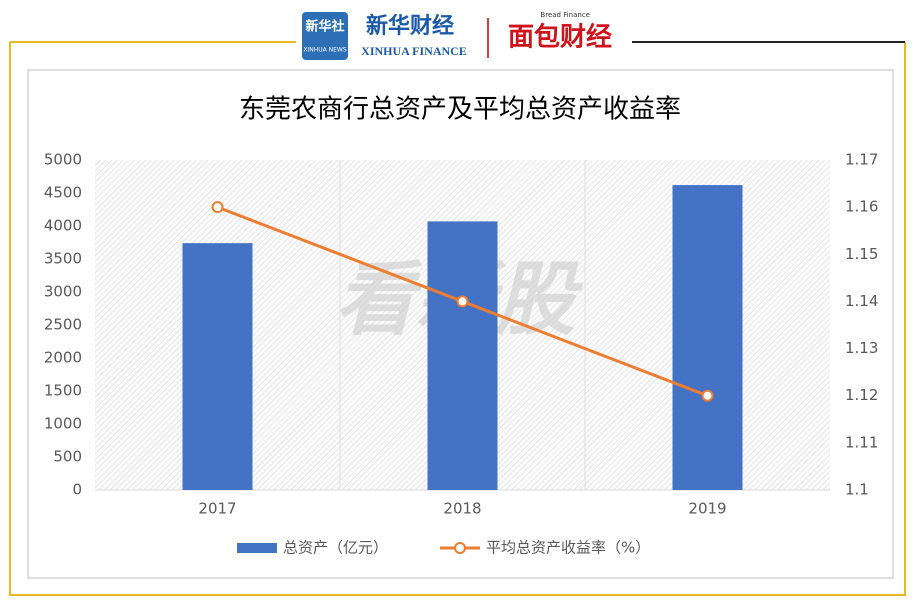 This screenshot has width=919, height=608. What do you see at coordinates (565, 15) in the screenshot?
I see `logo3-sub: Bread Finance` at bounding box center [565, 15].